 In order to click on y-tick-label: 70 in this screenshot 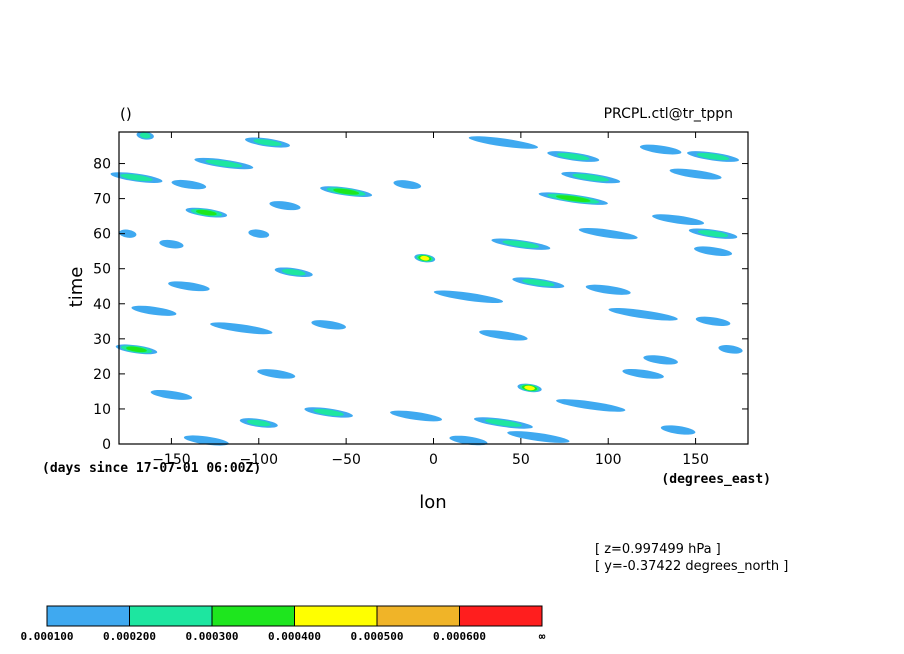, I will do `click(102, 200)`.